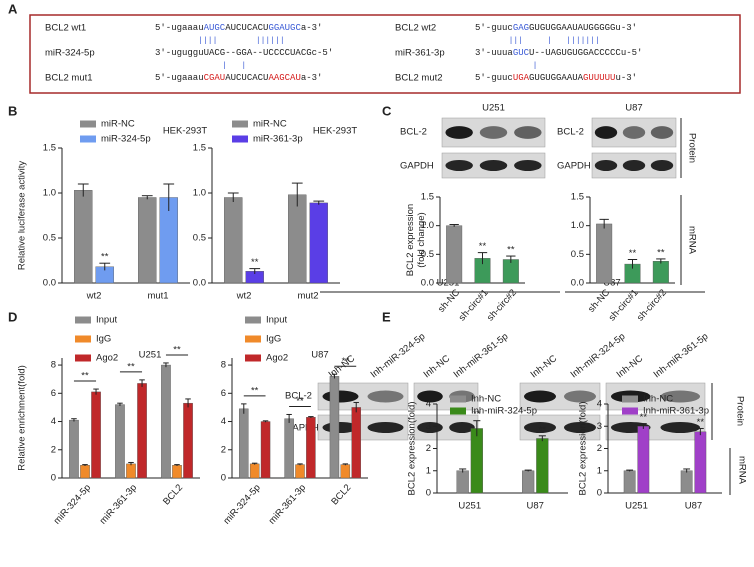  Describe the element at coordinates (521, 28) in the screenshot. I see `sequence-segment: GAG` at that location.